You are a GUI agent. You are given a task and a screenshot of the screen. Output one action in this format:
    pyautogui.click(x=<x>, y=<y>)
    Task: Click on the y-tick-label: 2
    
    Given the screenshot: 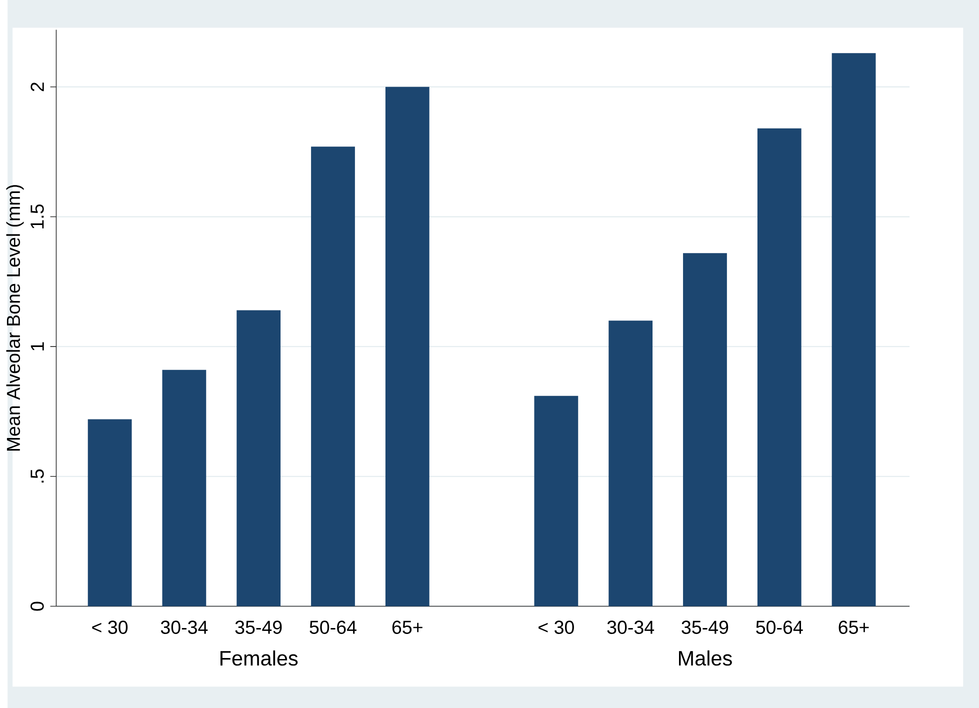 What is the action you would take?
    pyautogui.click(x=37, y=86)
    